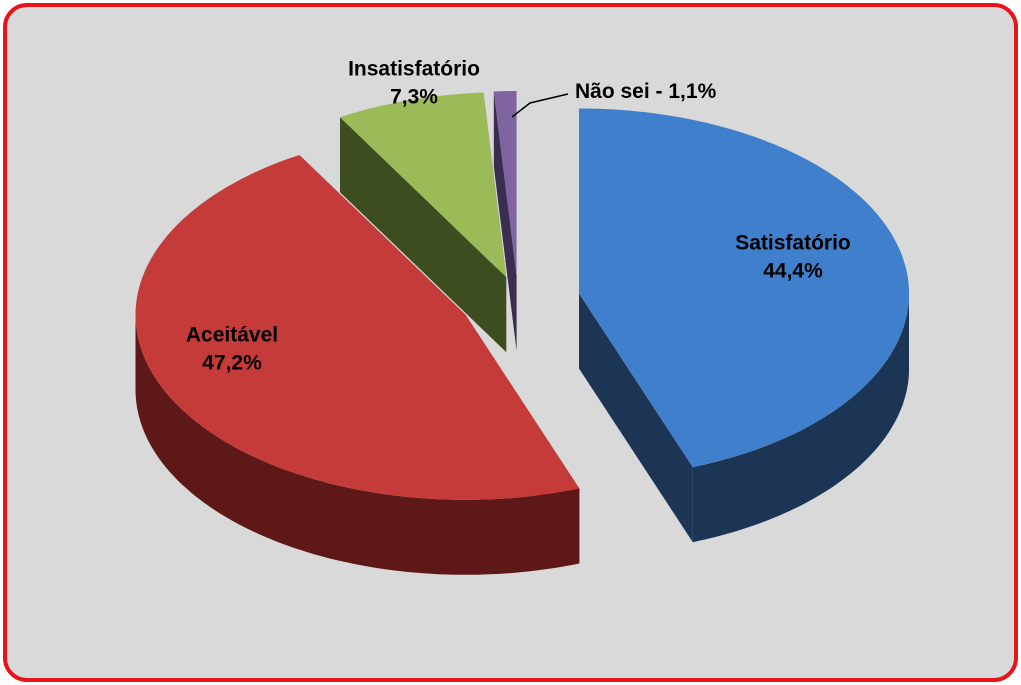  What do you see at coordinates (612, 91) in the screenshot?
I see `category-label: Não sei` at bounding box center [612, 91].